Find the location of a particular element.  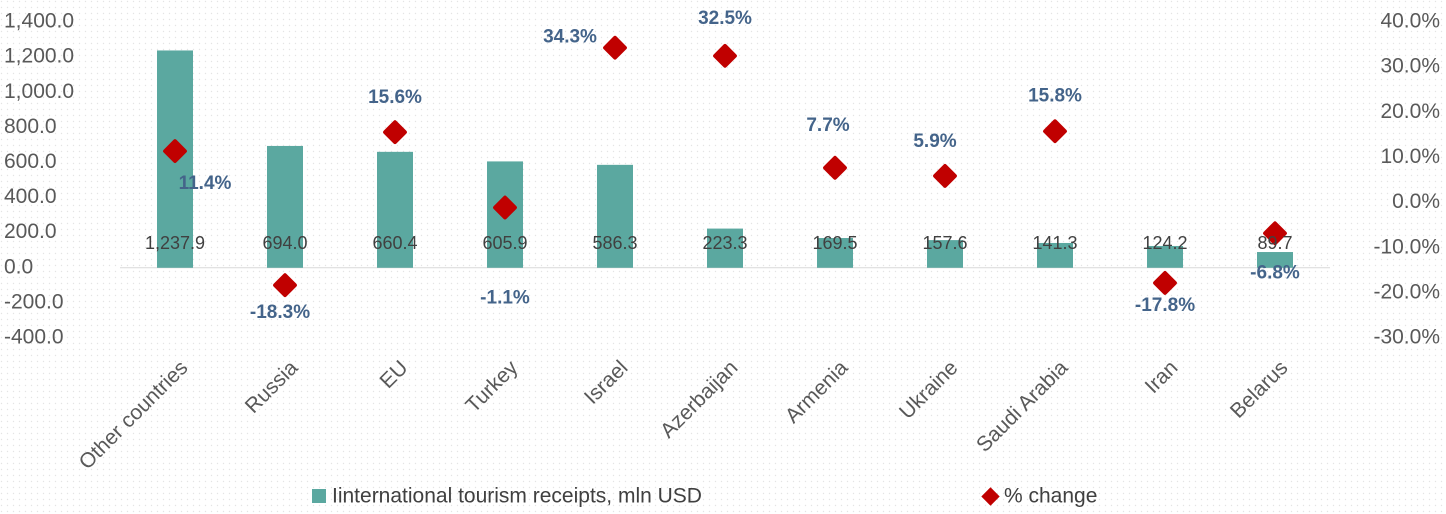

bar-label: 660.4 is located at coordinates (394, 243).